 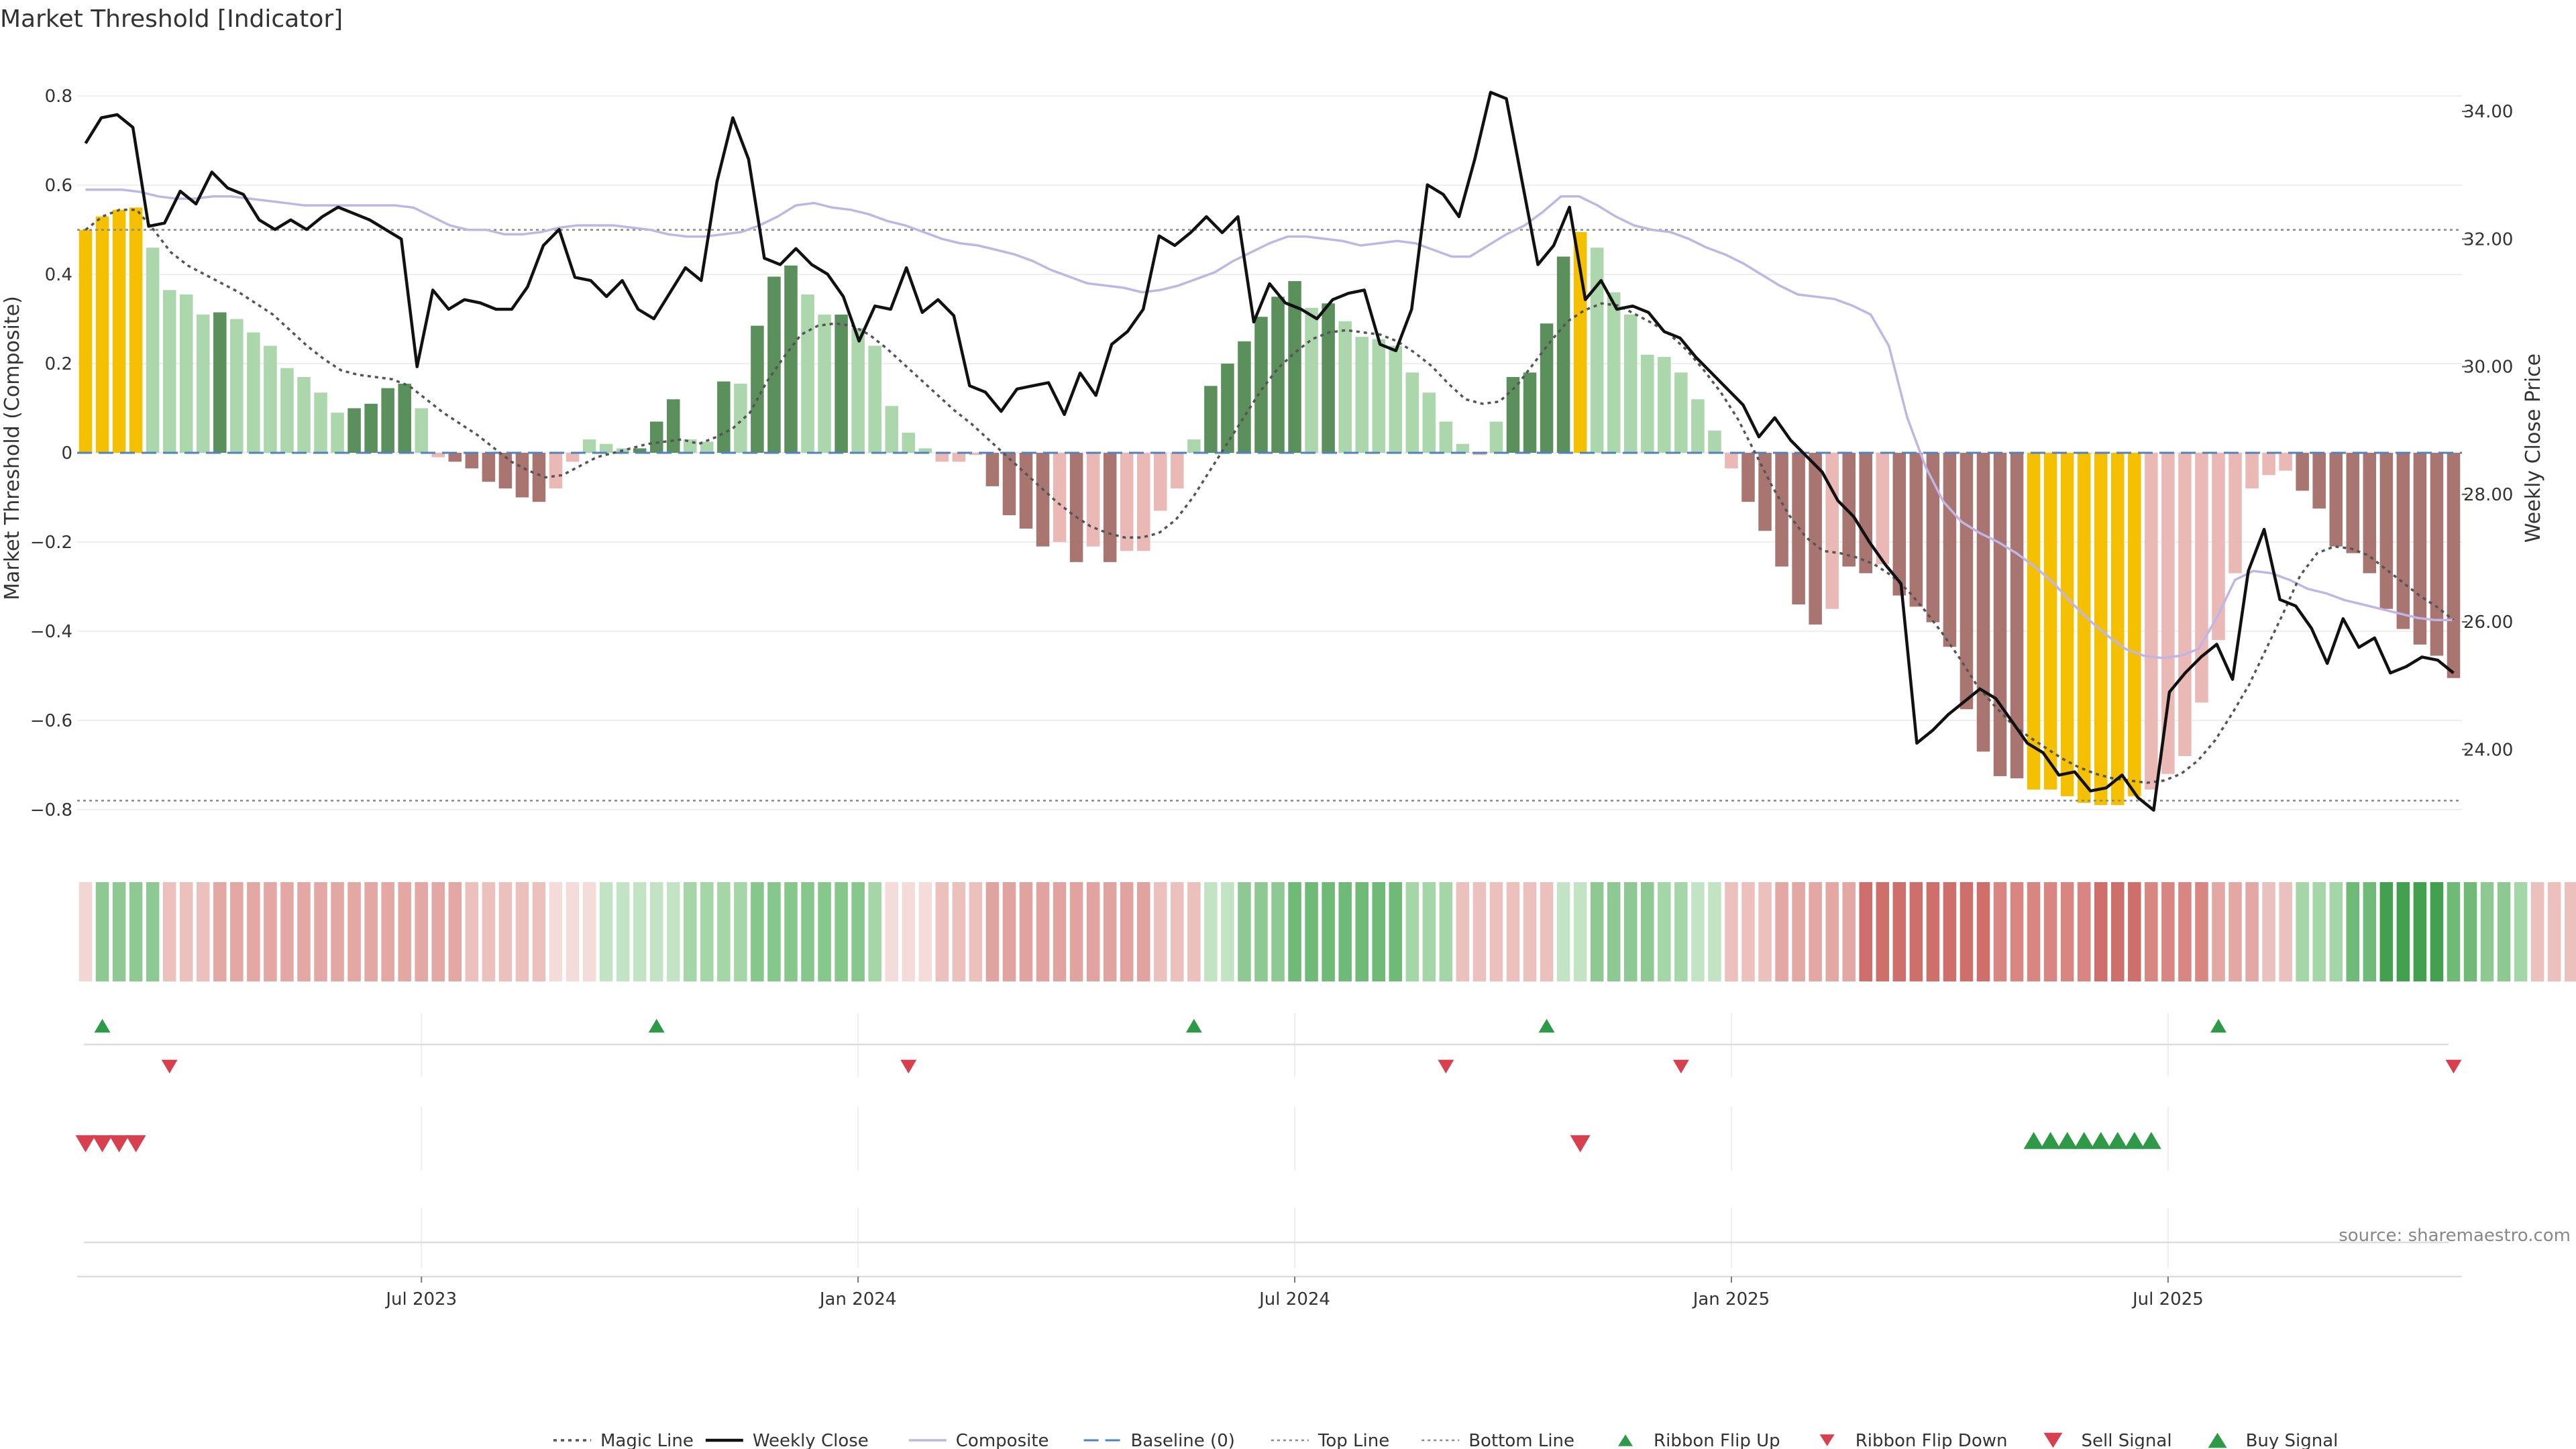 What do you see at coordinates (2488, 239) in the screenshot?
I see `y2-tick-label: 32.00` at bounding box center [2488, 239].